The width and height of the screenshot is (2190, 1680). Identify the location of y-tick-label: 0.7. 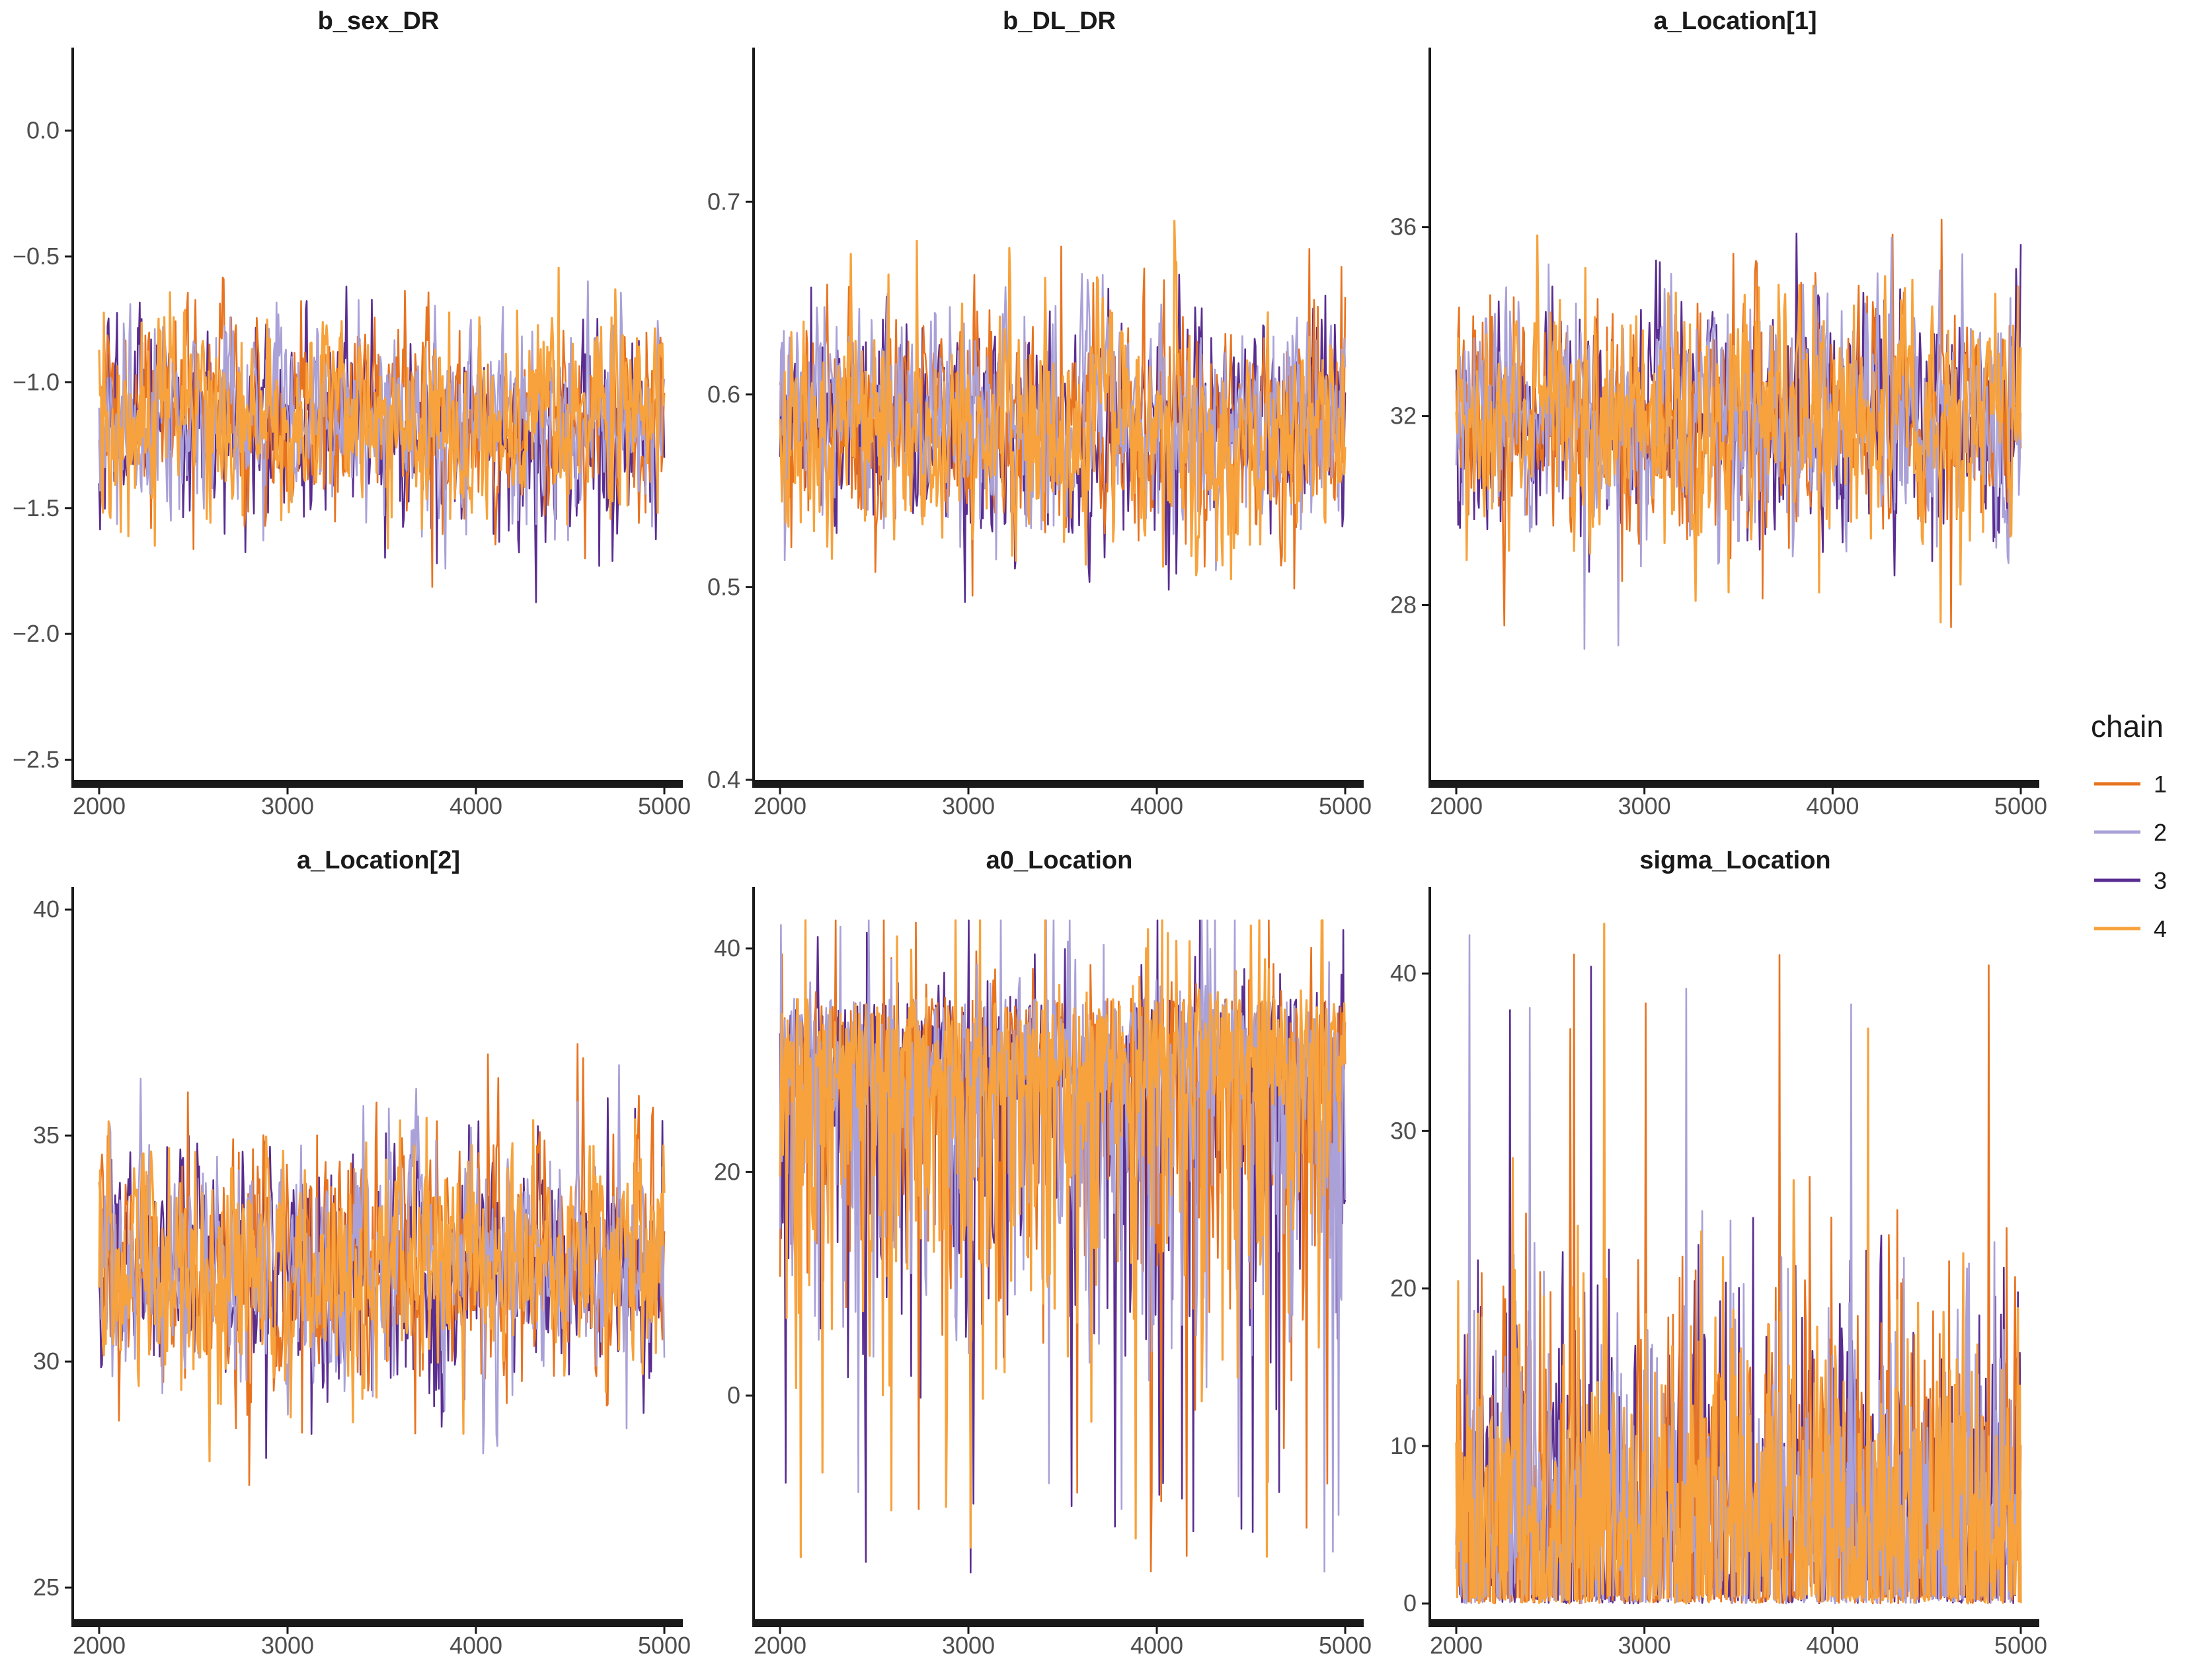
(723, 201).